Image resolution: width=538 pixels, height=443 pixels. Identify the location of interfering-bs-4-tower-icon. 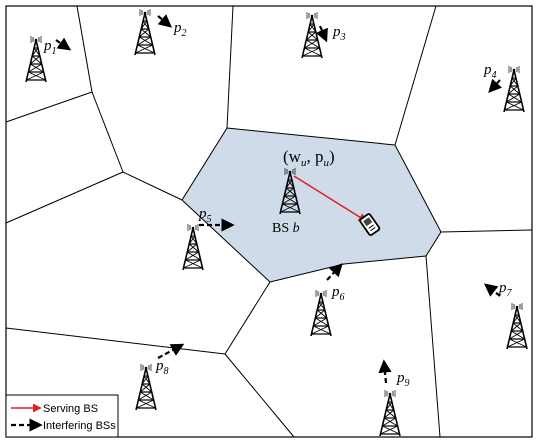
(514, 89).